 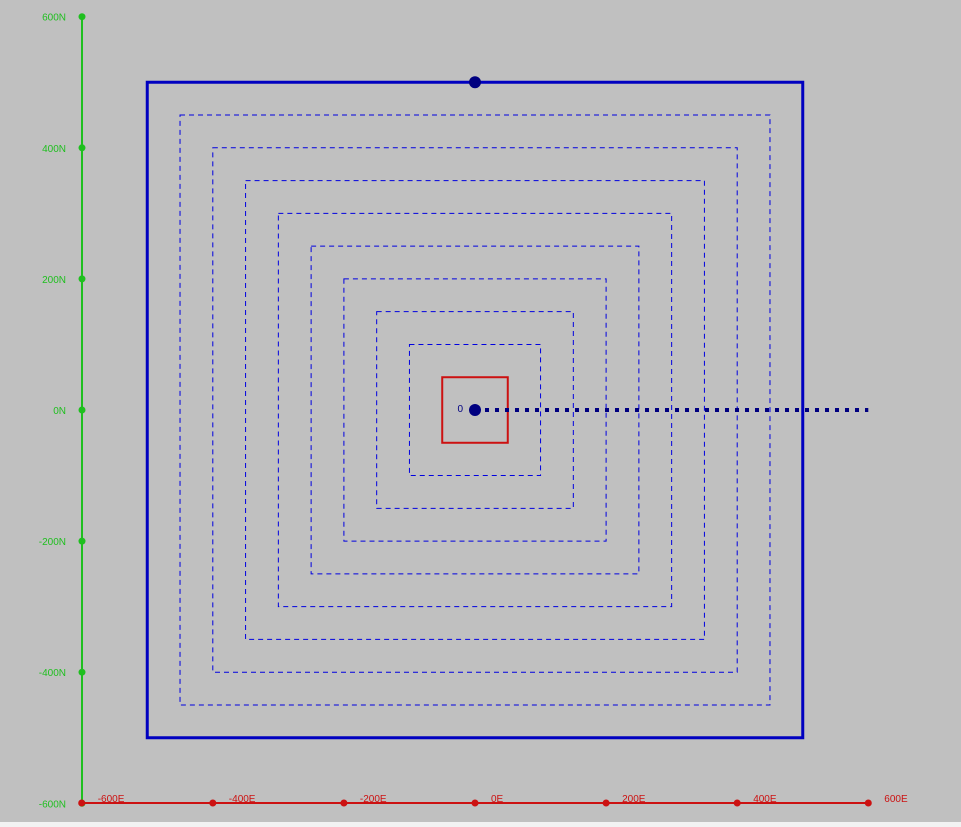 I want to click on waypoint-label: 0, so click(x=460, y=409).